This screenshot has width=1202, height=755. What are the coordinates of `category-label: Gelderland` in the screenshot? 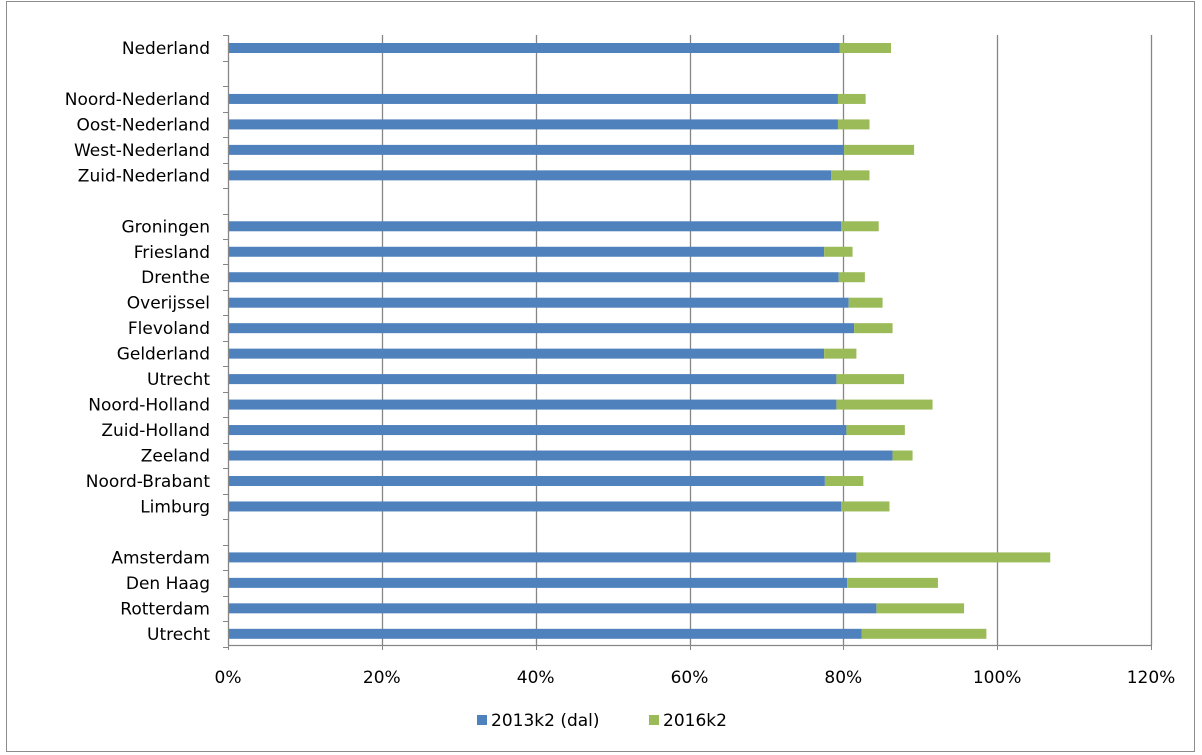 It's located at (163, 355).